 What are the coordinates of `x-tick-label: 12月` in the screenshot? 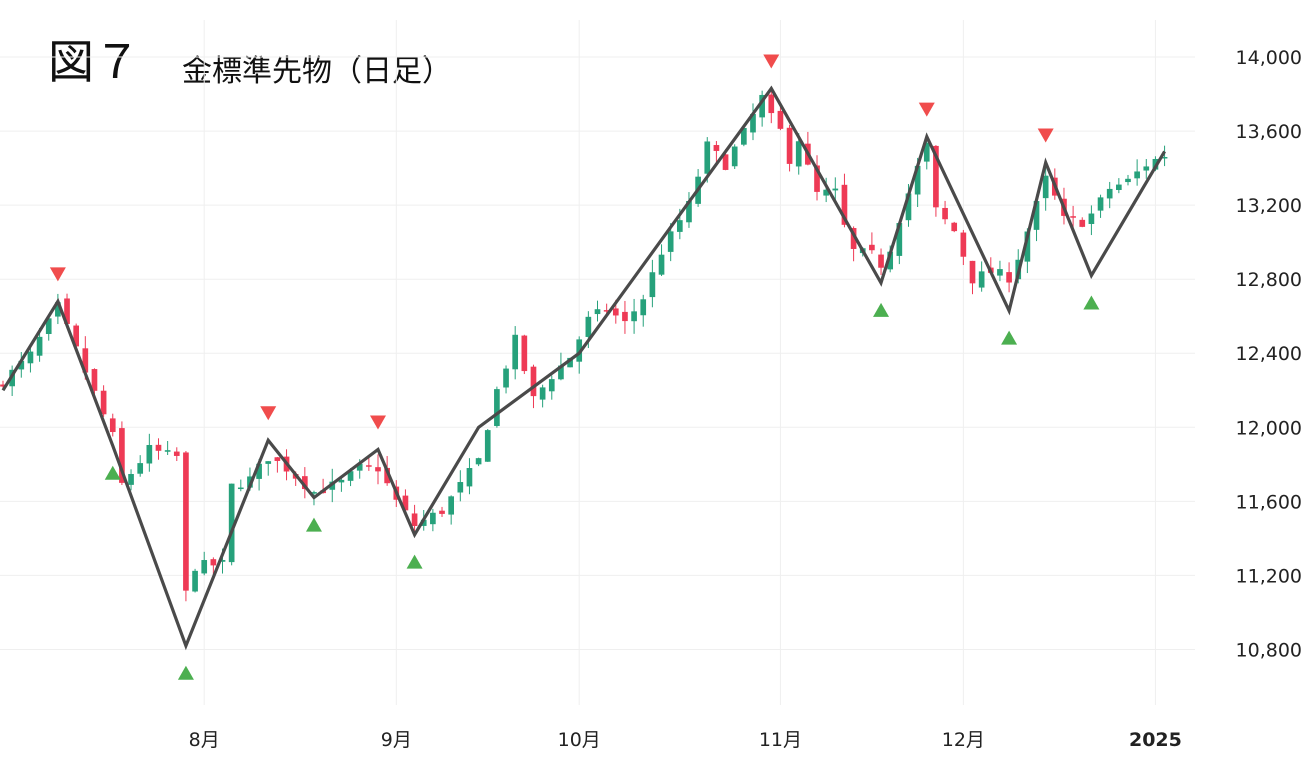 It's located at (963, 740).